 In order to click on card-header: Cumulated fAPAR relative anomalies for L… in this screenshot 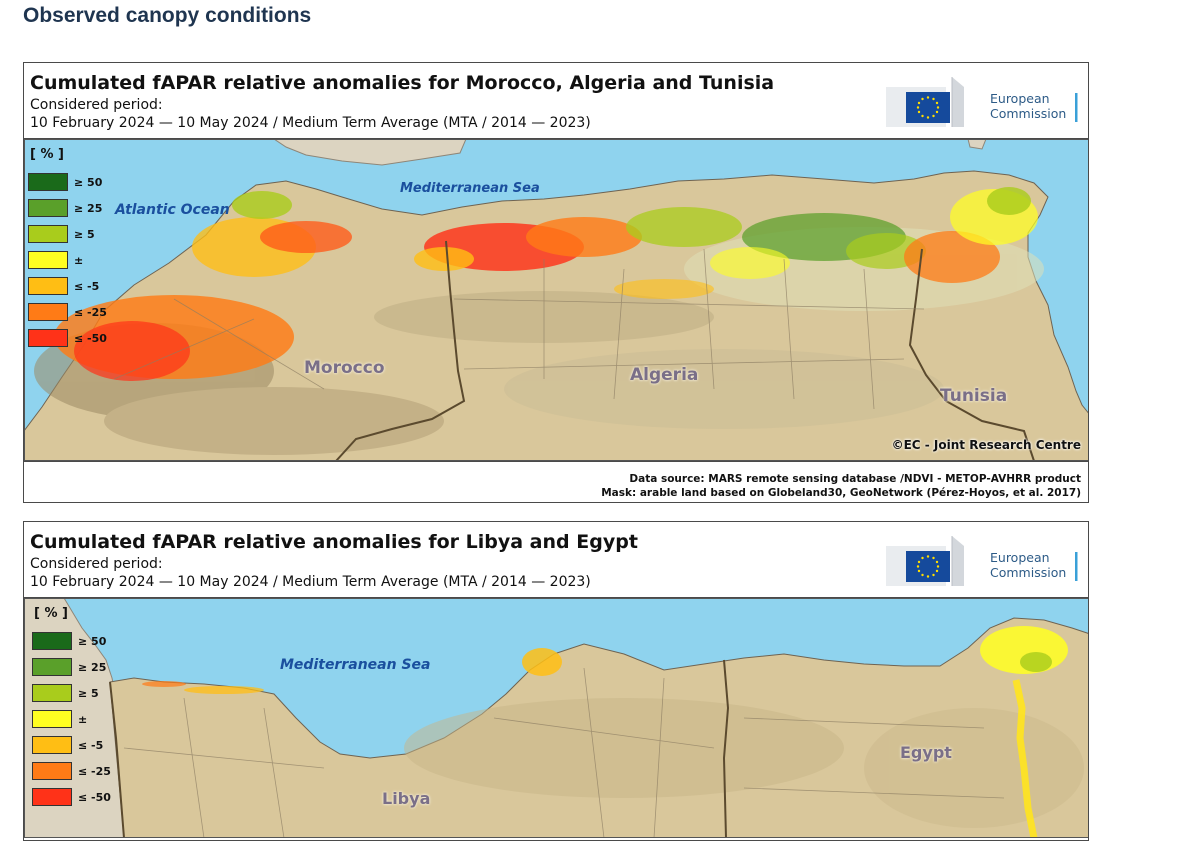, I will do `click(556, 560)`.